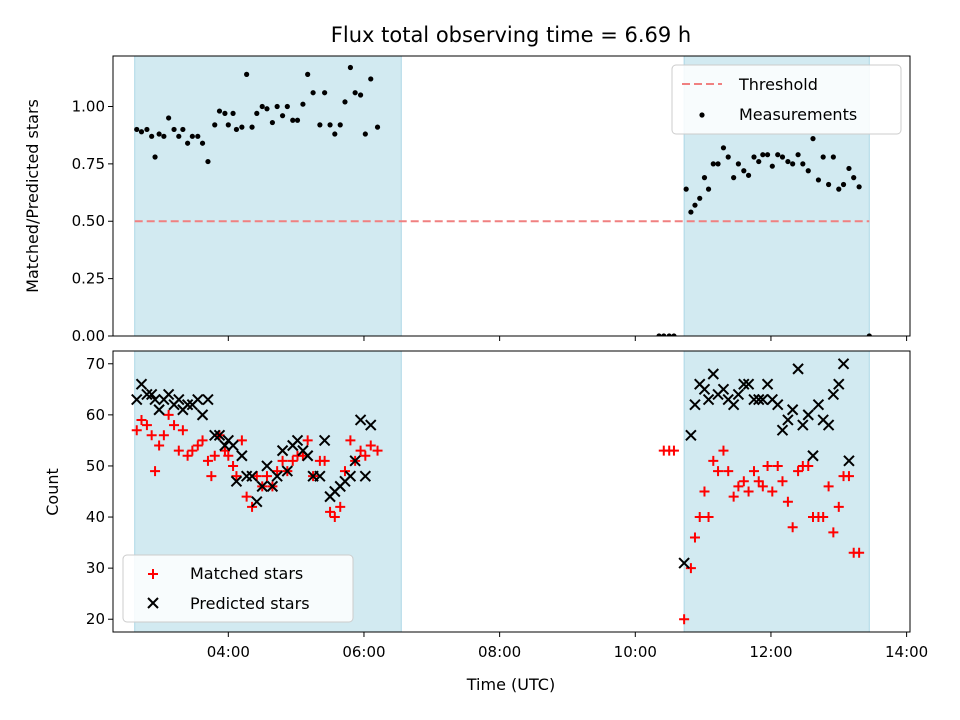  I want to click on count-legend-box, so click(238, 588).